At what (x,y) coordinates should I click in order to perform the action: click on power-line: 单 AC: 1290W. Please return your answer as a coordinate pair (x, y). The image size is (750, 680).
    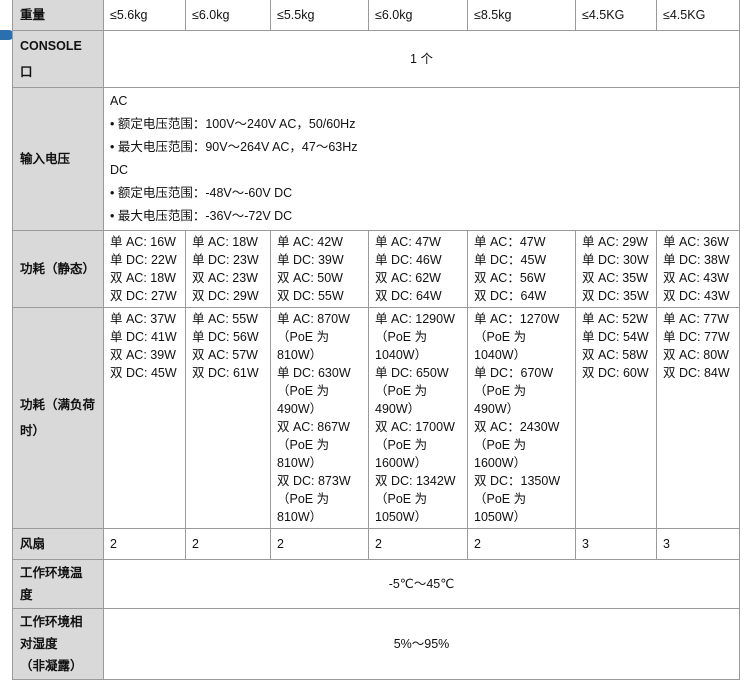
    Looking at the image, I should click on (415, 319).